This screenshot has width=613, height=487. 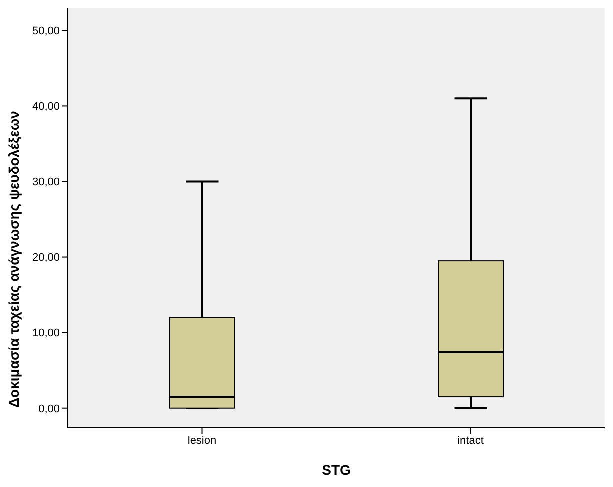 What do you see at coordinates (46, 334) in the screenshot?
I see `y-tick-label: 10,00` at bounding box center [46, 334].